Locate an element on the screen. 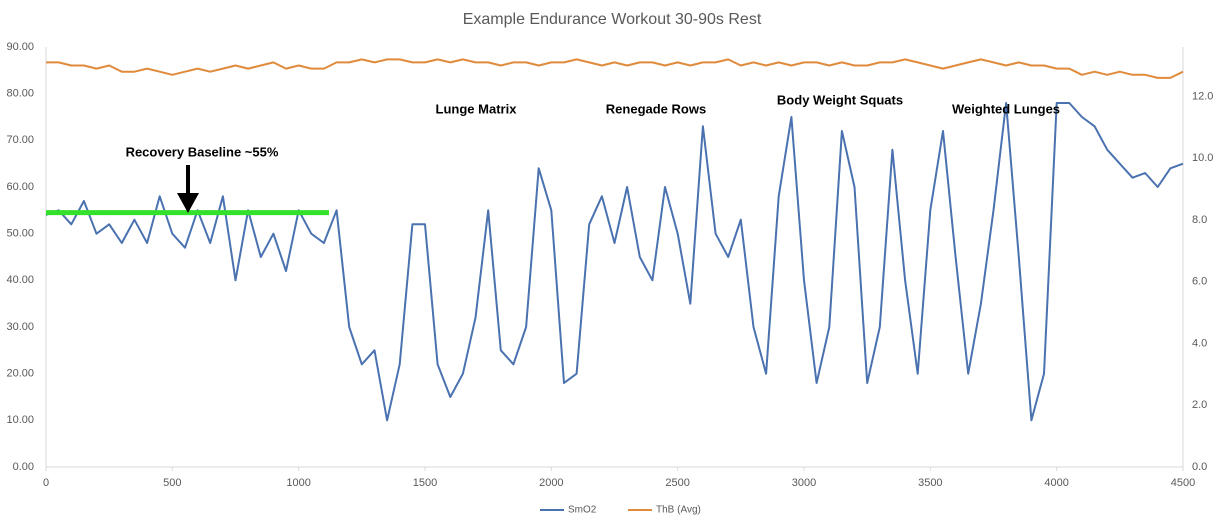 This screenshot has height=529, width=1224. x-tick-label: 500 is located at coordinates (172, 483).